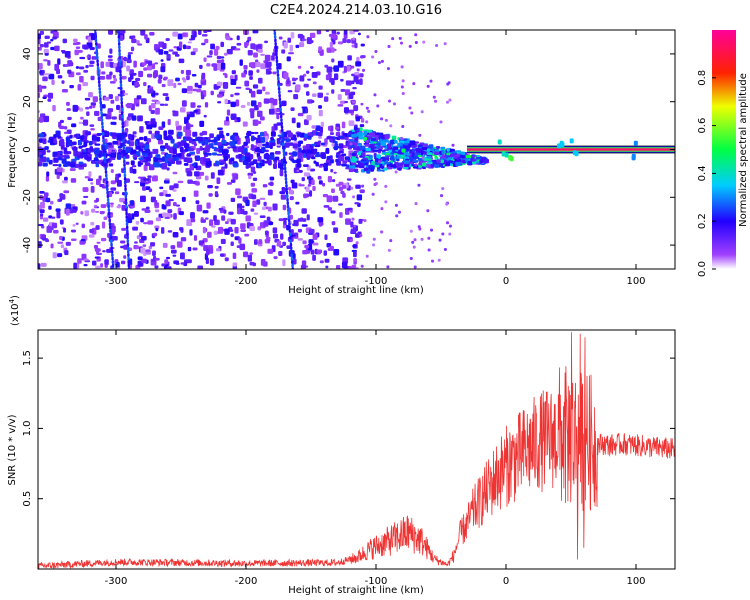 This screenshot has height=600, width=750. I want to click on y-tick-label: 20, so click(27, 101).